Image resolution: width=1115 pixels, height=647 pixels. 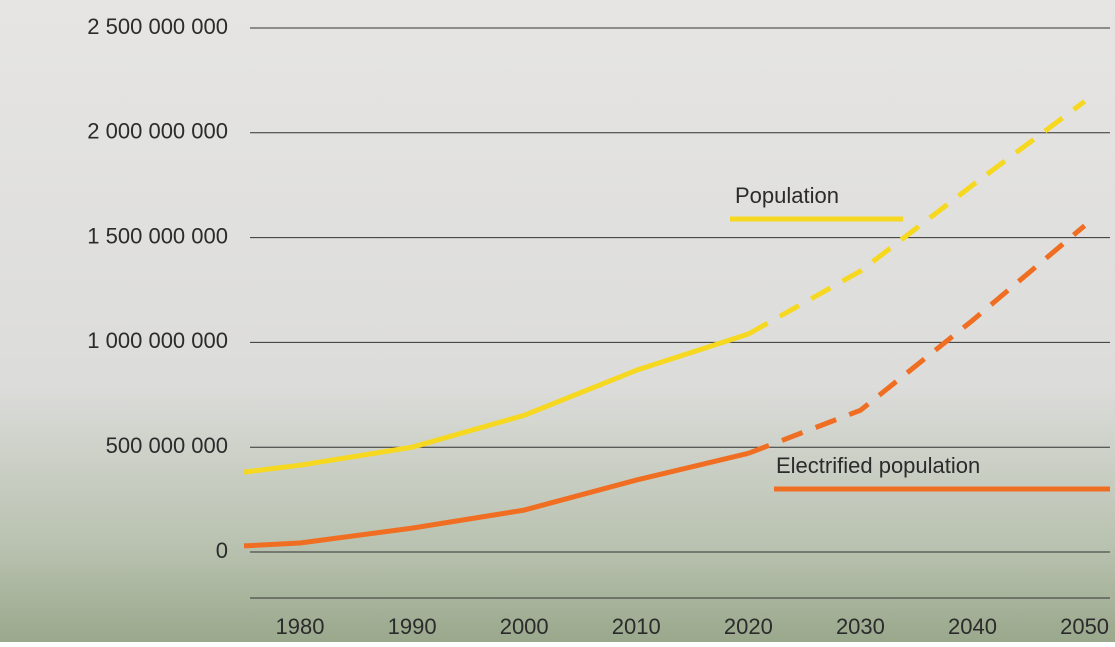 I want to click on y-tick-label: 0, so click(x=222, y=550).